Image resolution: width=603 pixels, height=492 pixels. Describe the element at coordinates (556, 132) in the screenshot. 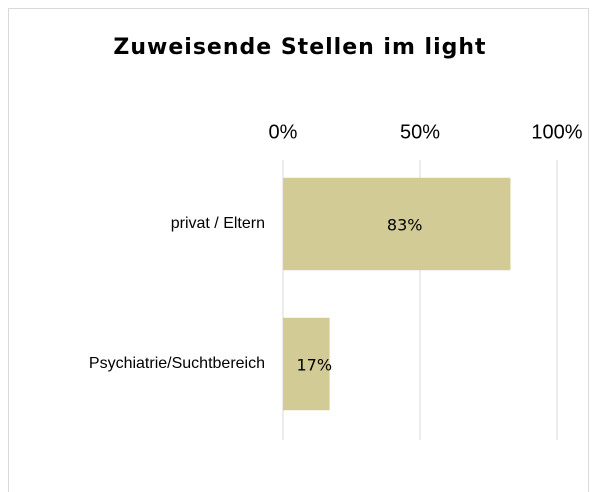

I see `x-tick-label: 100%` at that location.